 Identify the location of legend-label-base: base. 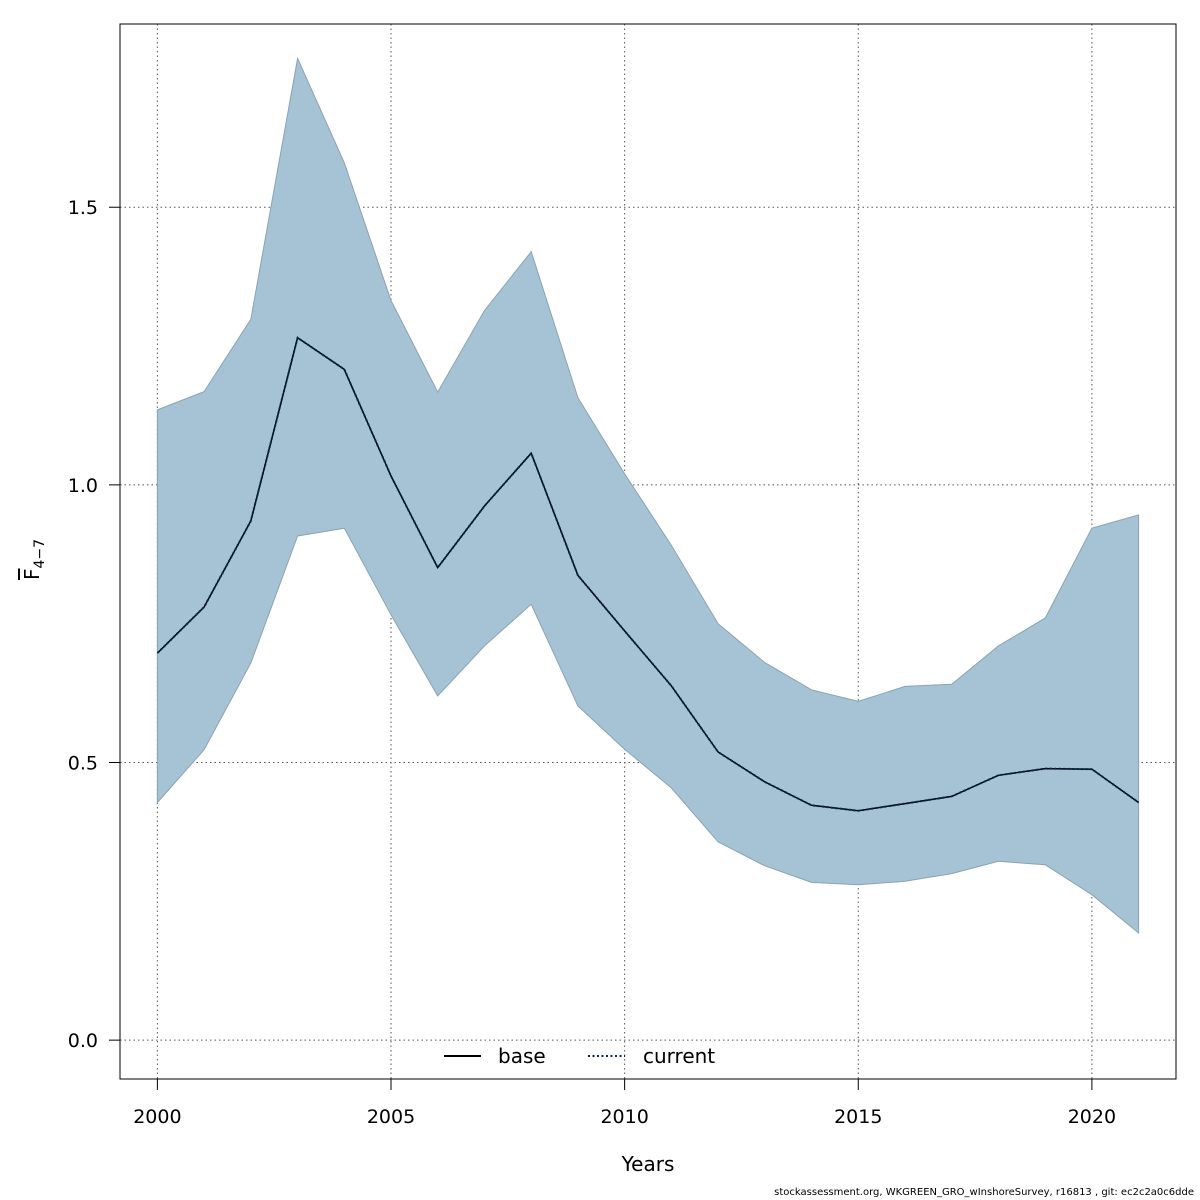
(522, 1056).